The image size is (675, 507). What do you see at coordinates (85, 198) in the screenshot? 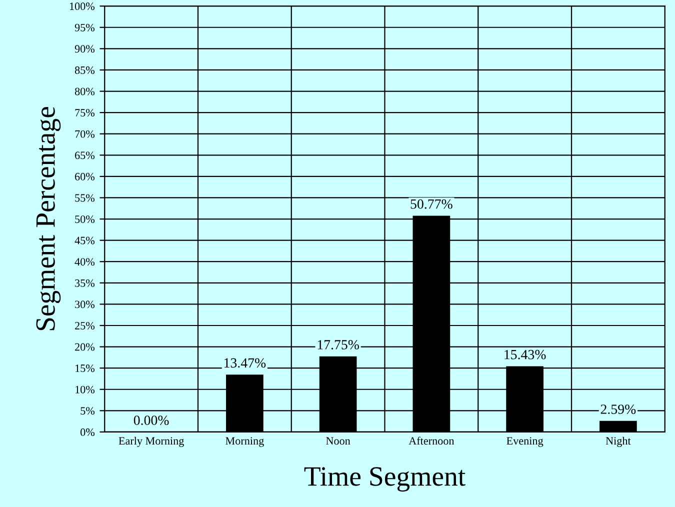
I see `y-tick-label: 55%` at bounding box center [85, 198].